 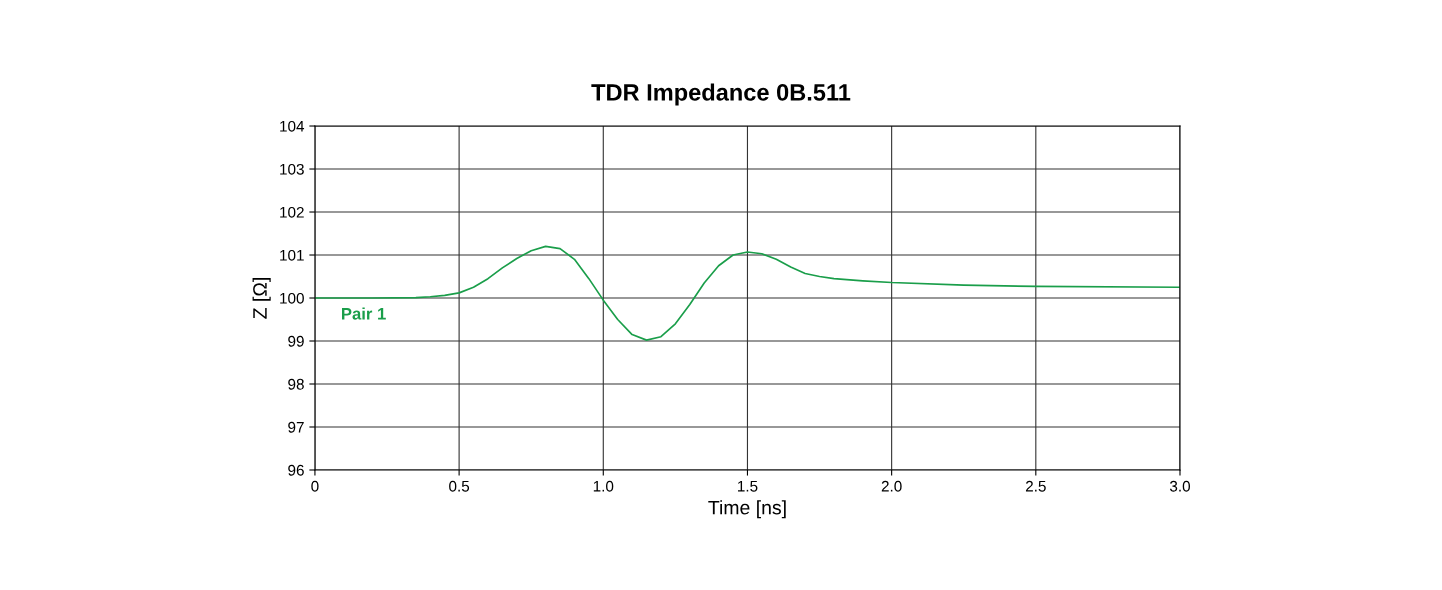 What do you see at coordinates (296, 341) in the screenshot?
I see `y-tick-label: 99` at bounding box center [296, 341].